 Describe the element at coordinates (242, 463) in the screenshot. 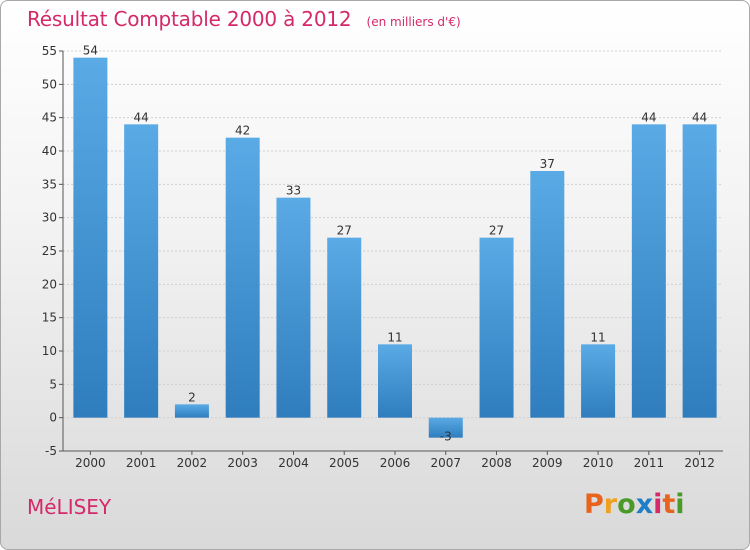

I see `x-tick-label: 2003` at that location.